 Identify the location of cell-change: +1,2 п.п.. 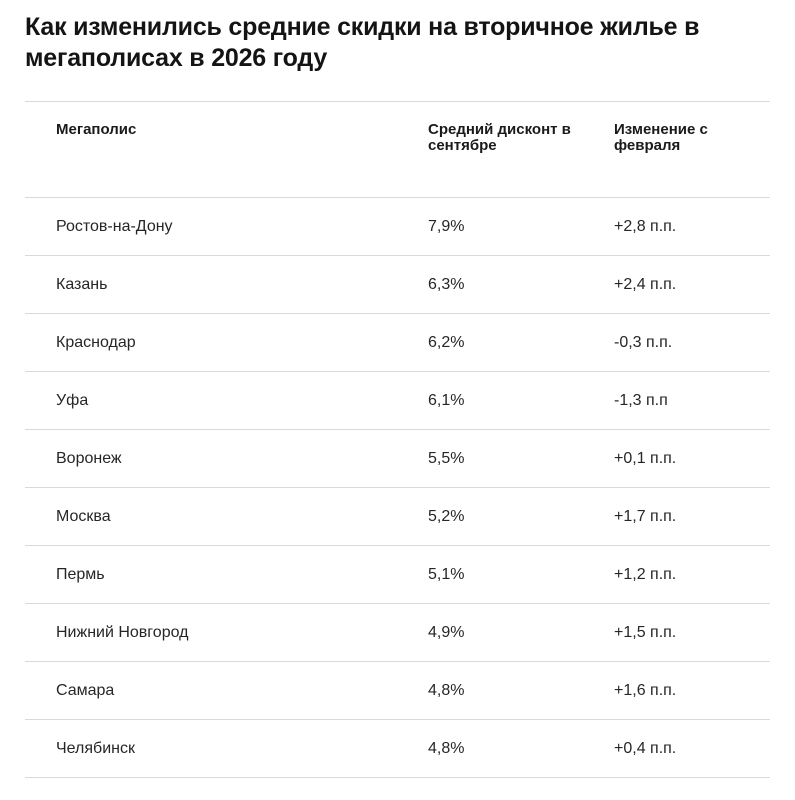
(645, 574).